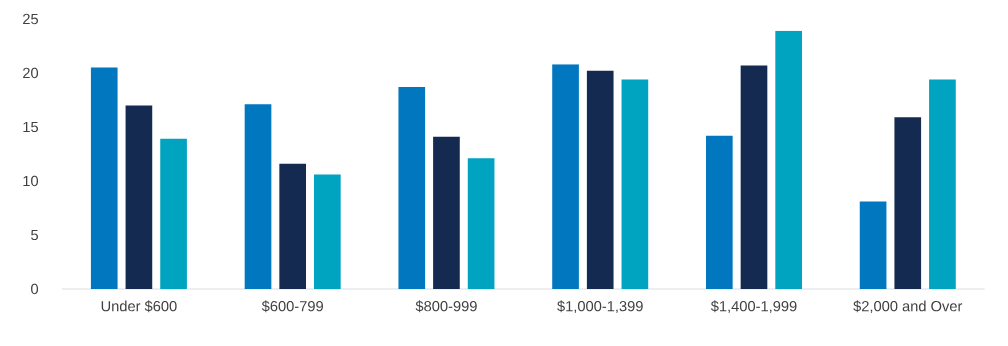 The height and width of the screenshot is (346, 1008). I want to click on x-tick-label: $800-999, so click(446, 306).